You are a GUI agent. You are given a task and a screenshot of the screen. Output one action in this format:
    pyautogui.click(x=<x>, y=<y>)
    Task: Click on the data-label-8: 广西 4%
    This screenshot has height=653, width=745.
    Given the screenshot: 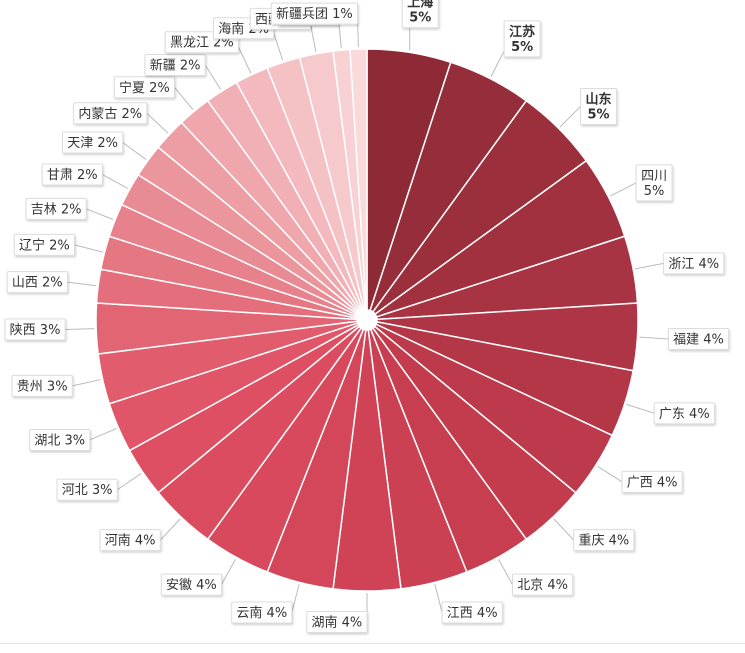 What is the action you would take?
    pyautogui.click(x=652, y=481)
    